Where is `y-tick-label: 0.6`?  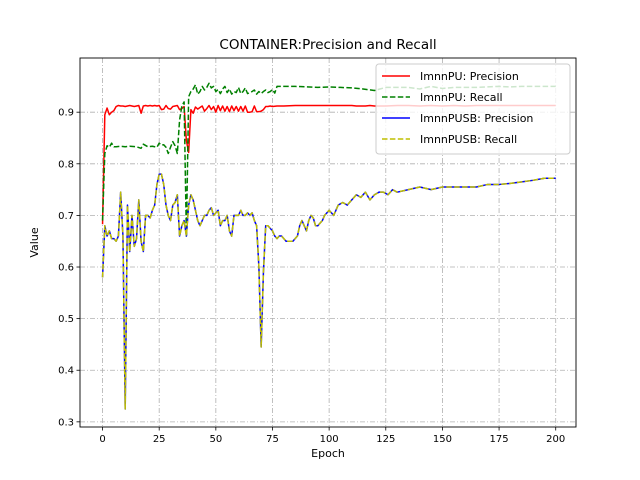 y-tick-label: 0.6 is located at coordinates (66, 268).